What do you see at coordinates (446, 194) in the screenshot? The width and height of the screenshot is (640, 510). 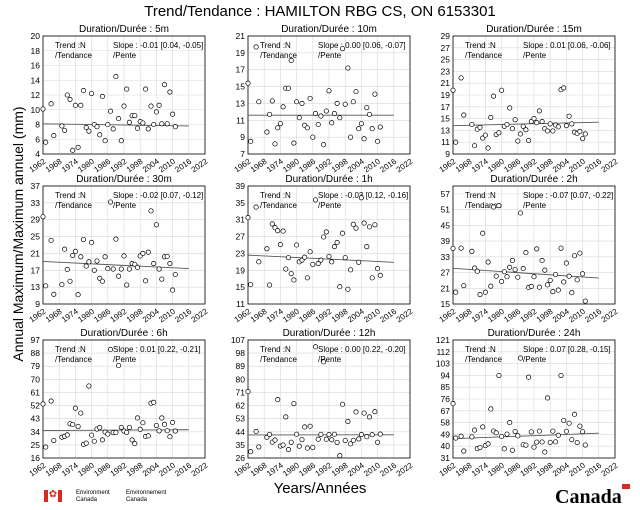 I see `y-tick-label: 57` at bounding box center [446, 194].